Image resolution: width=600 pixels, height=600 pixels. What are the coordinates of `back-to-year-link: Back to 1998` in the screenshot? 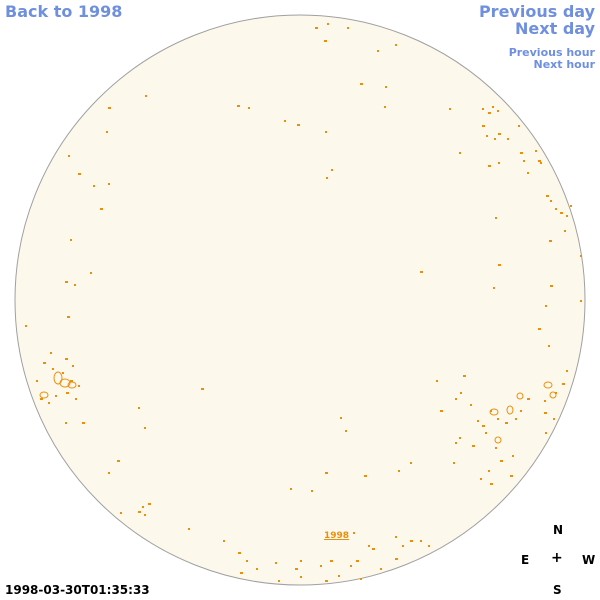 It's located at (64, 11).